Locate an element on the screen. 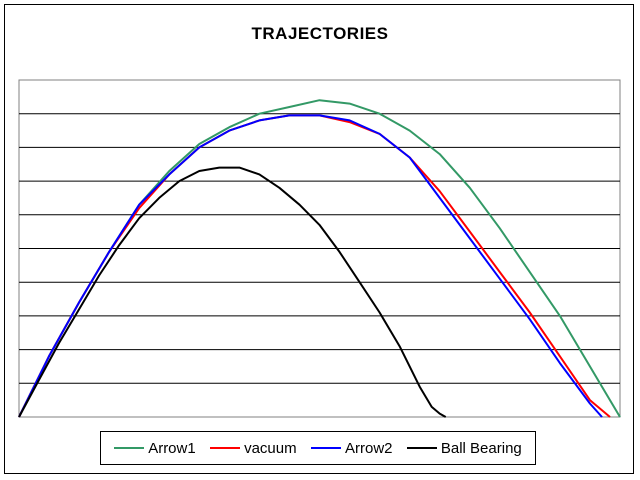  legend-item-arrow1: Arrow1 is located at coordinates (155, 448).